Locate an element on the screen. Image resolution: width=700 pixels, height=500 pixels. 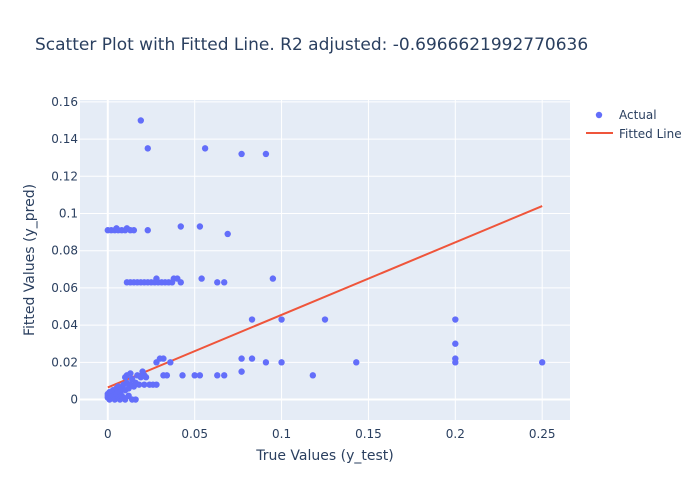
y-axis-ticks: 0 0.02 0.04 0.06 0.08 0.1 0.12 0.14 0.16 is located at coordinates (64, 251).